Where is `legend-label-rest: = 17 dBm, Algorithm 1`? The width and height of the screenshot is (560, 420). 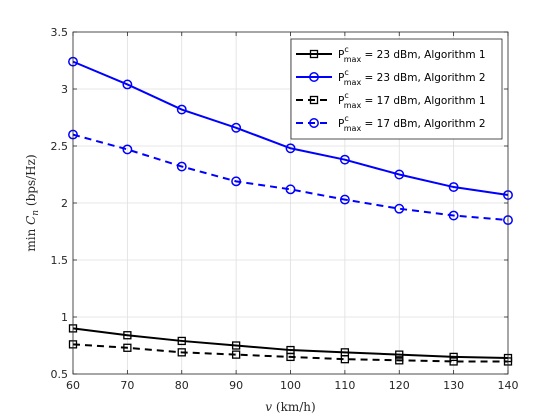
legend-label-rest: = 17 dBm, Algorithm 1 is located at coordinates (423, 101).